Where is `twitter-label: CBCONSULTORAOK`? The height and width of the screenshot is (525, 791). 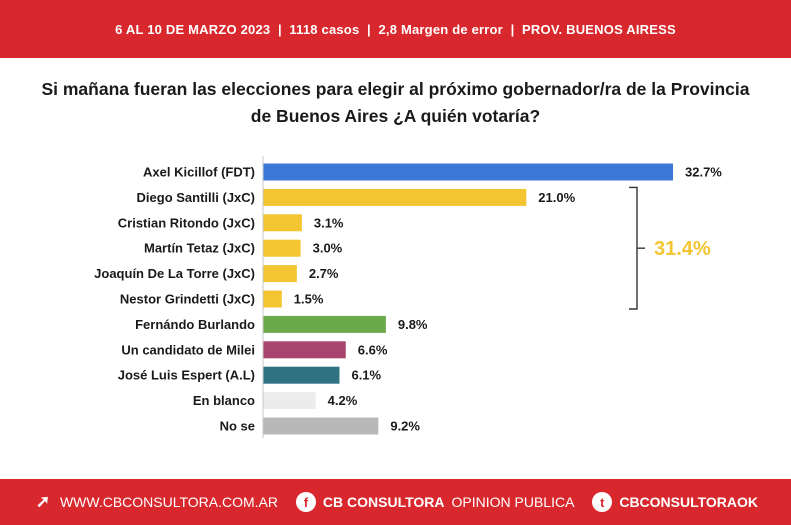 twitter-label: CBCONSULTORAOK is located at coordinates (689, 502).